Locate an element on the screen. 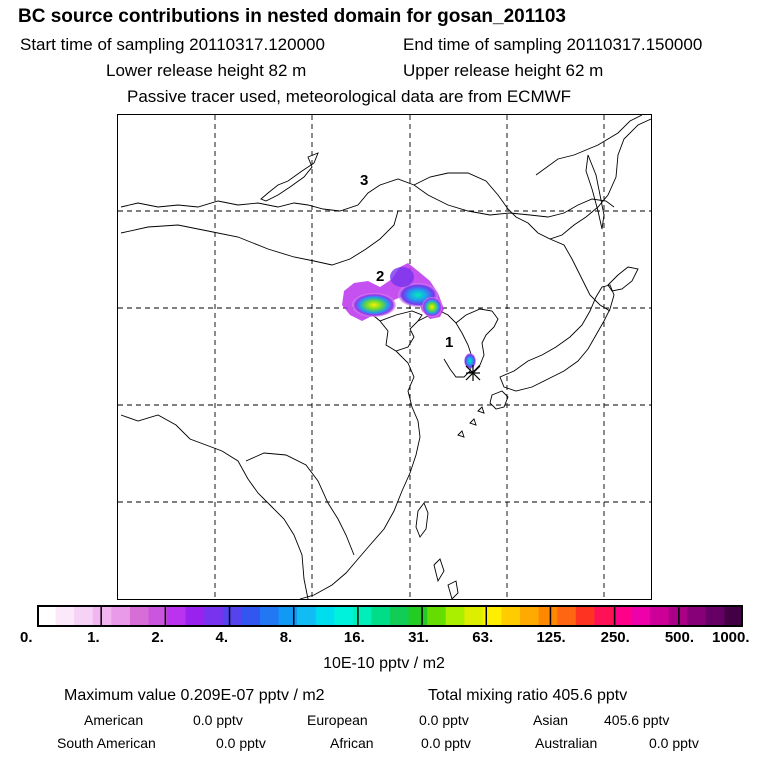  end-time-label: End time of sampling 20110317.150000 is located at coordinates (553, 44).